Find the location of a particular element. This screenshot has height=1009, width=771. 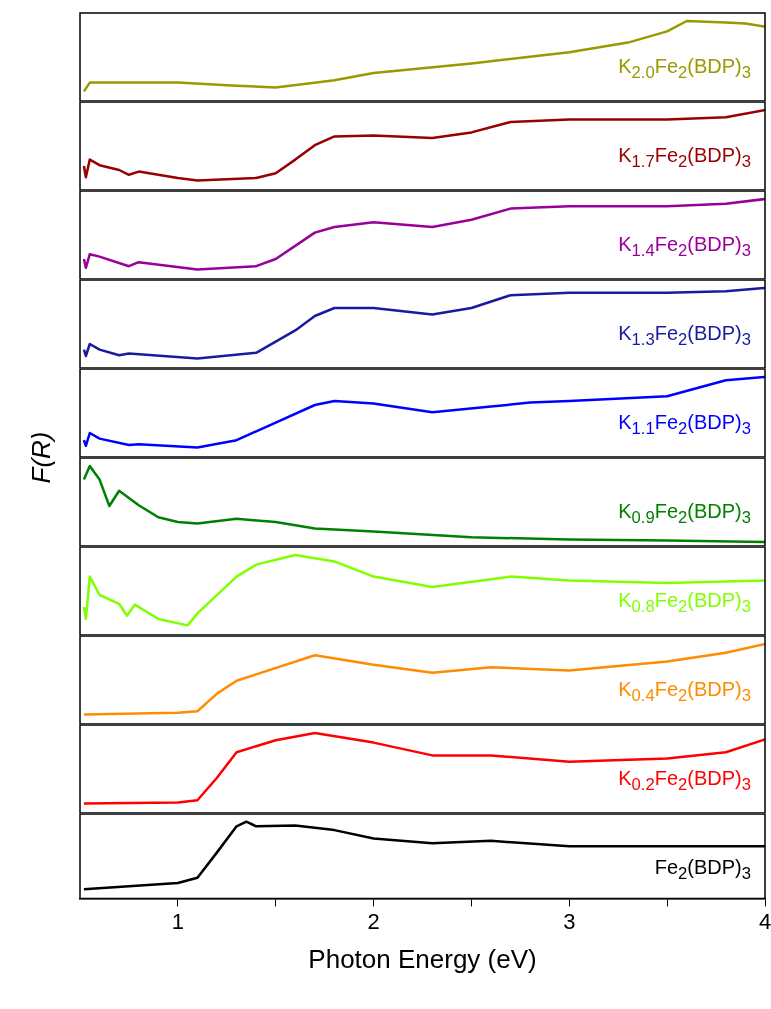

series-label: Fe$_{2}$(BDP)$_{3}$ is located at coordinates (702, 870).